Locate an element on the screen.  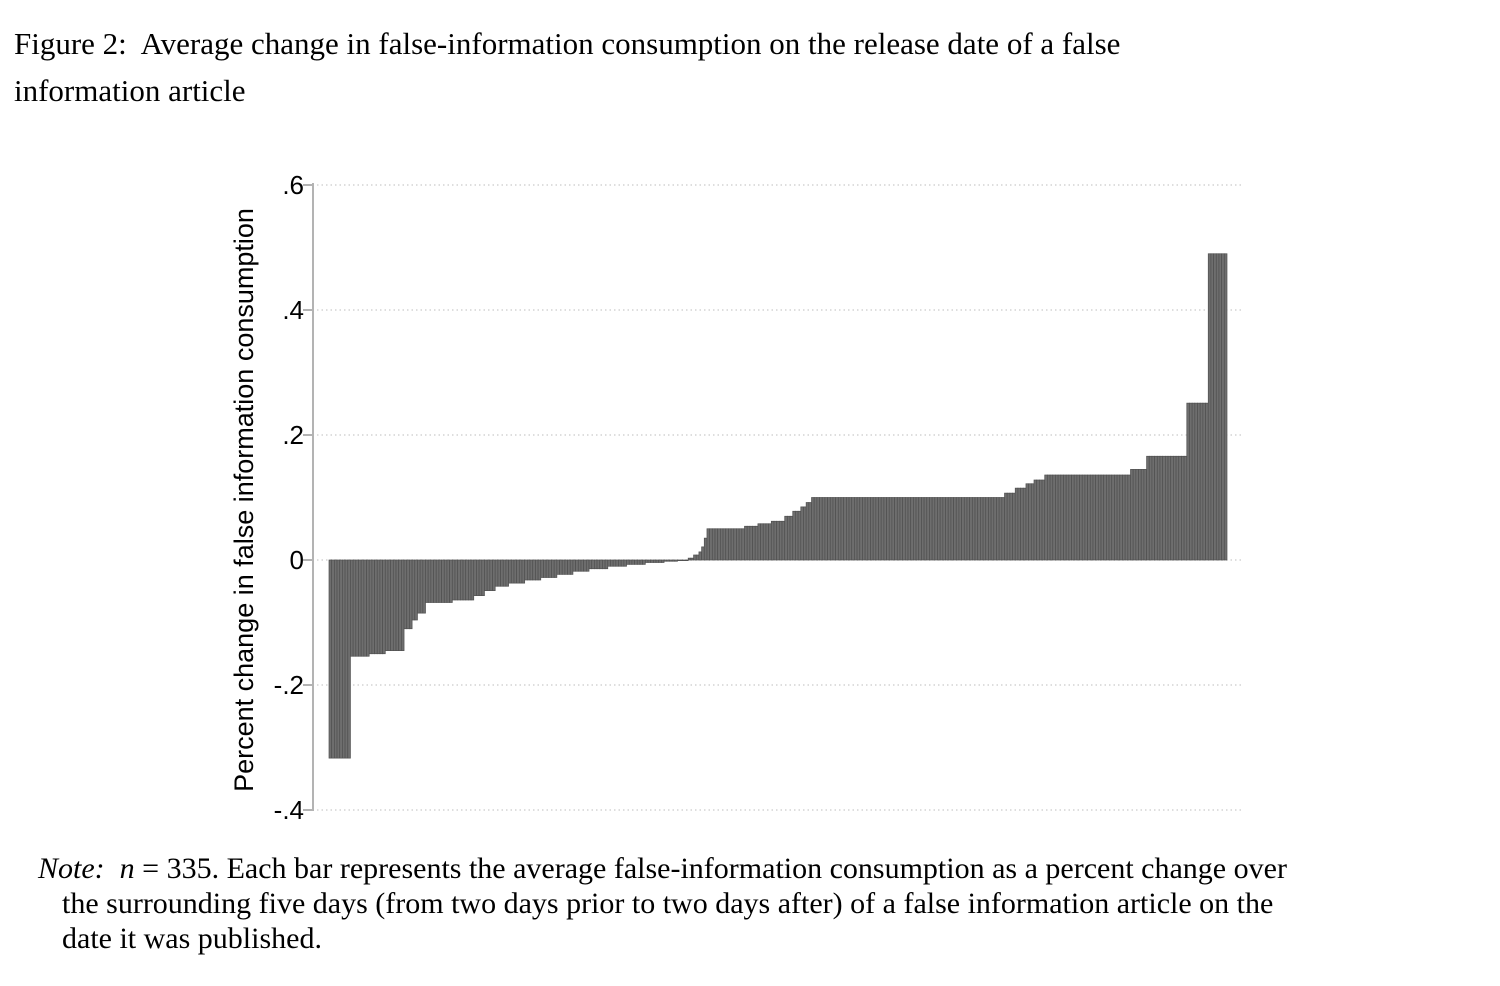
figure-caption-line-2: information article is located at coordinates (130, 90).